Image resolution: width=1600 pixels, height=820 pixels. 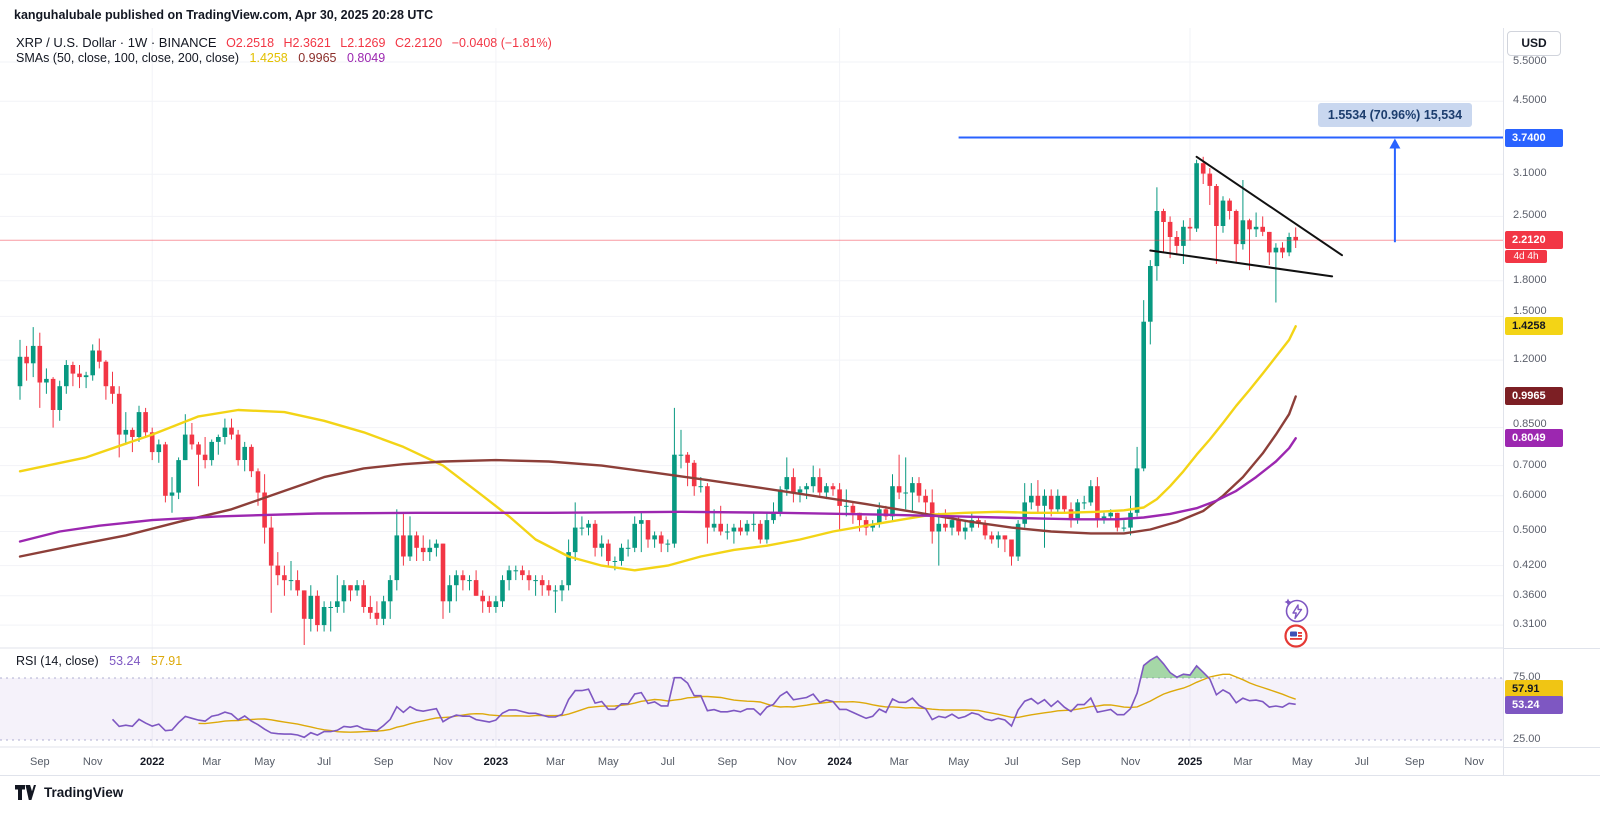 What do you see at coordinates (116, 42) in the screenshot?
I see `symbol-title: XRP / U.S. Dollar · 1W · BINANCE` at bounding box center [116, 42].